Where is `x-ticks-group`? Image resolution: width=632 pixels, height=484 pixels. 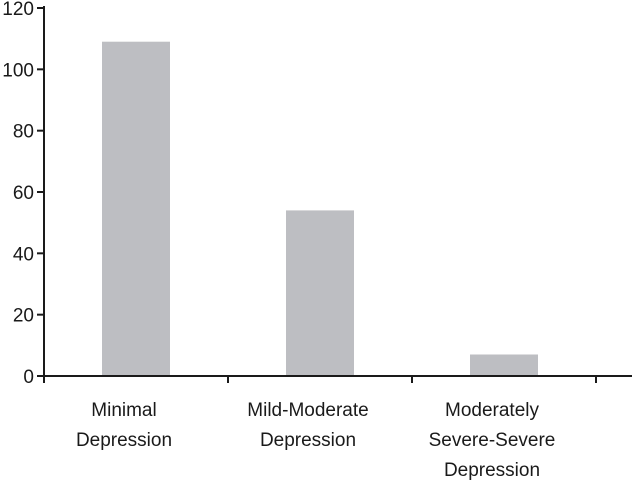 x-ticks-group is located at coordinates (320, 379).